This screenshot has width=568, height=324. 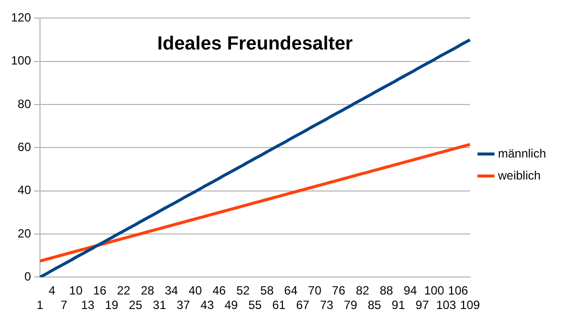 What do you see at coordinates (279, 305) in the screenshot?
I see `x-tick-label: 61` at bounding box center [279, 305].